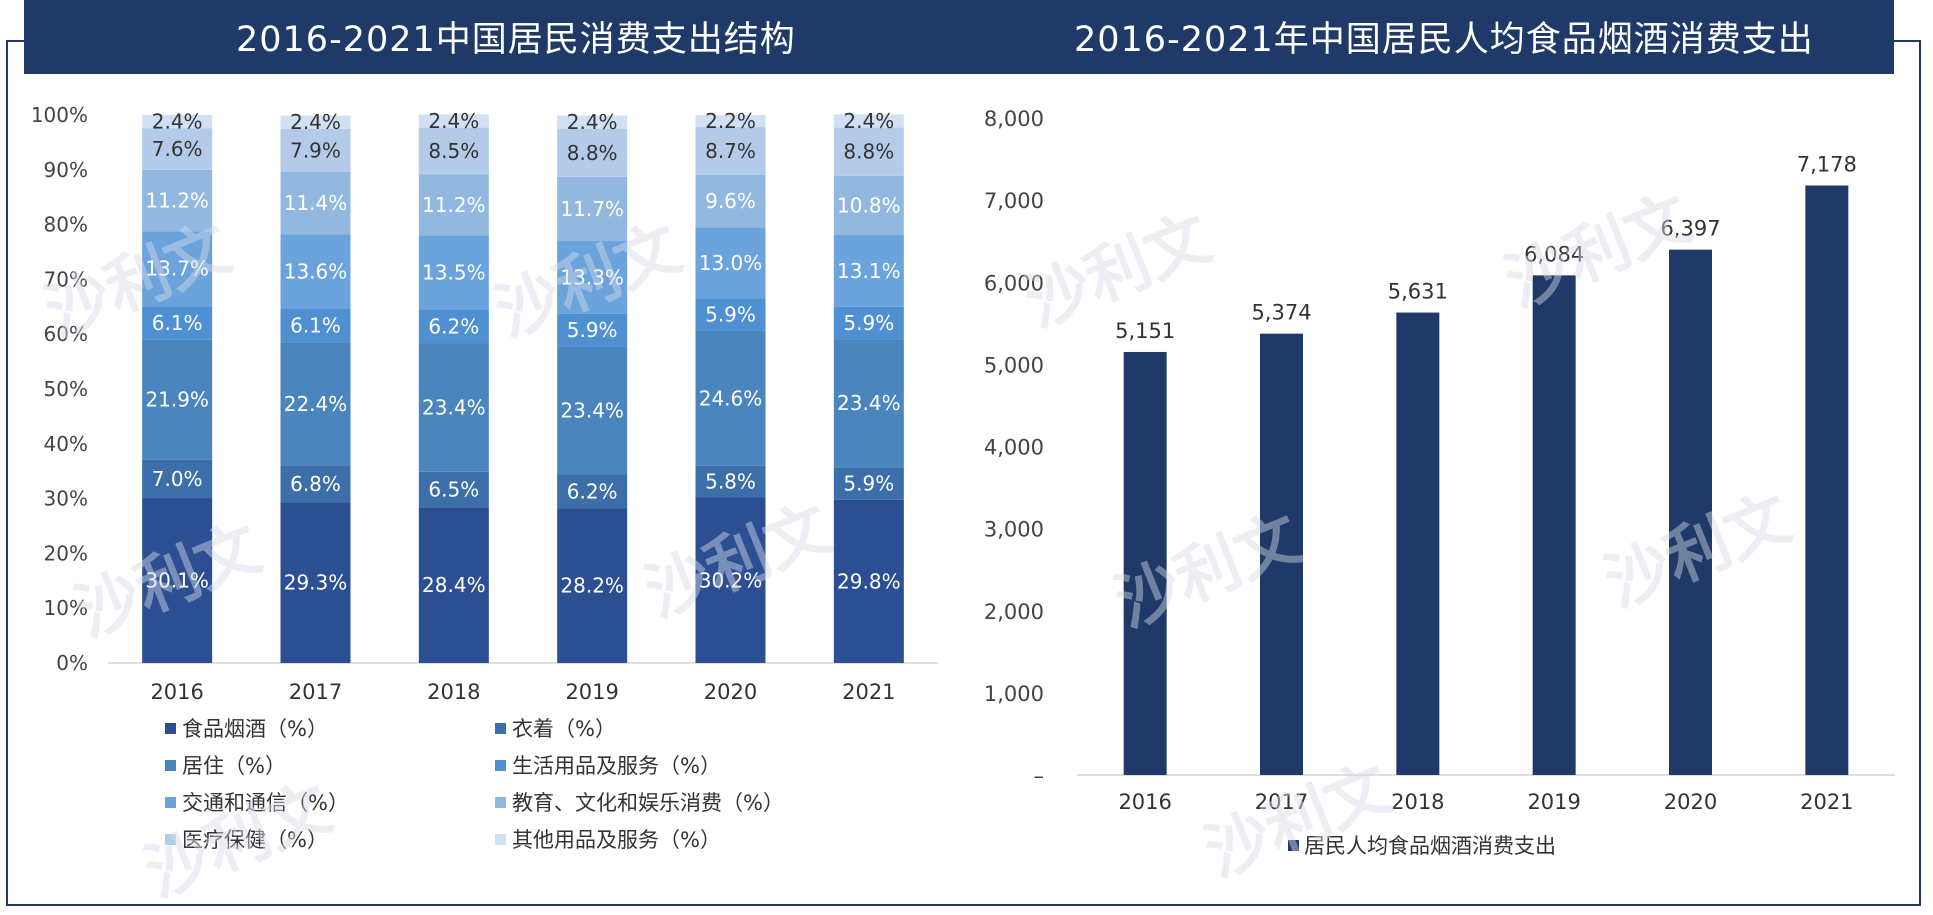  I want to click on data-label: 13.5%, so click(454, 273).